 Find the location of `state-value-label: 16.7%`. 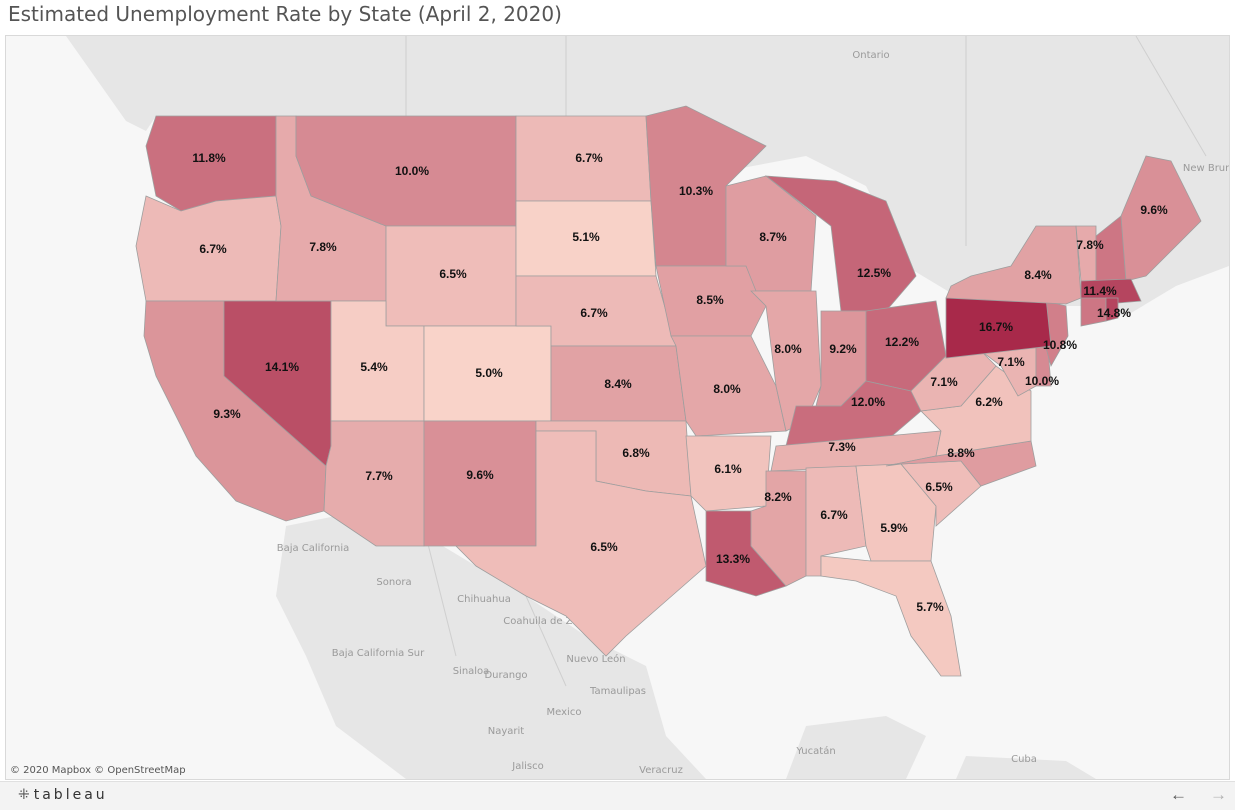

state-value-label: 16.7% is located at coordinates (996, 327).